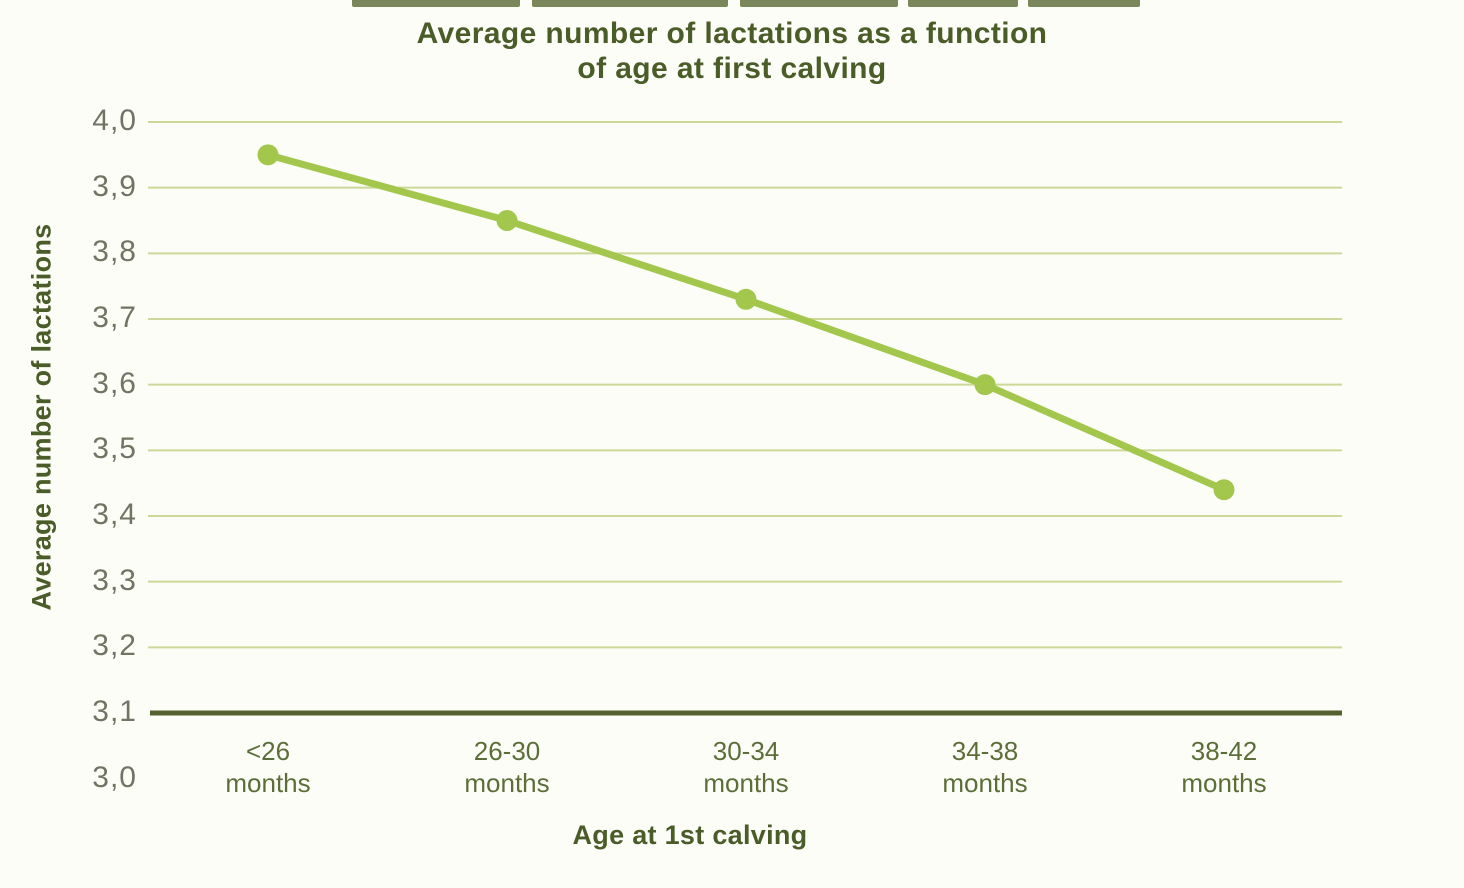 This screenshot has width=1464, height=888. Describe the element at coordinates (114, 711) in the screenshot. I see `y-tick-label: 3,1` at that location.